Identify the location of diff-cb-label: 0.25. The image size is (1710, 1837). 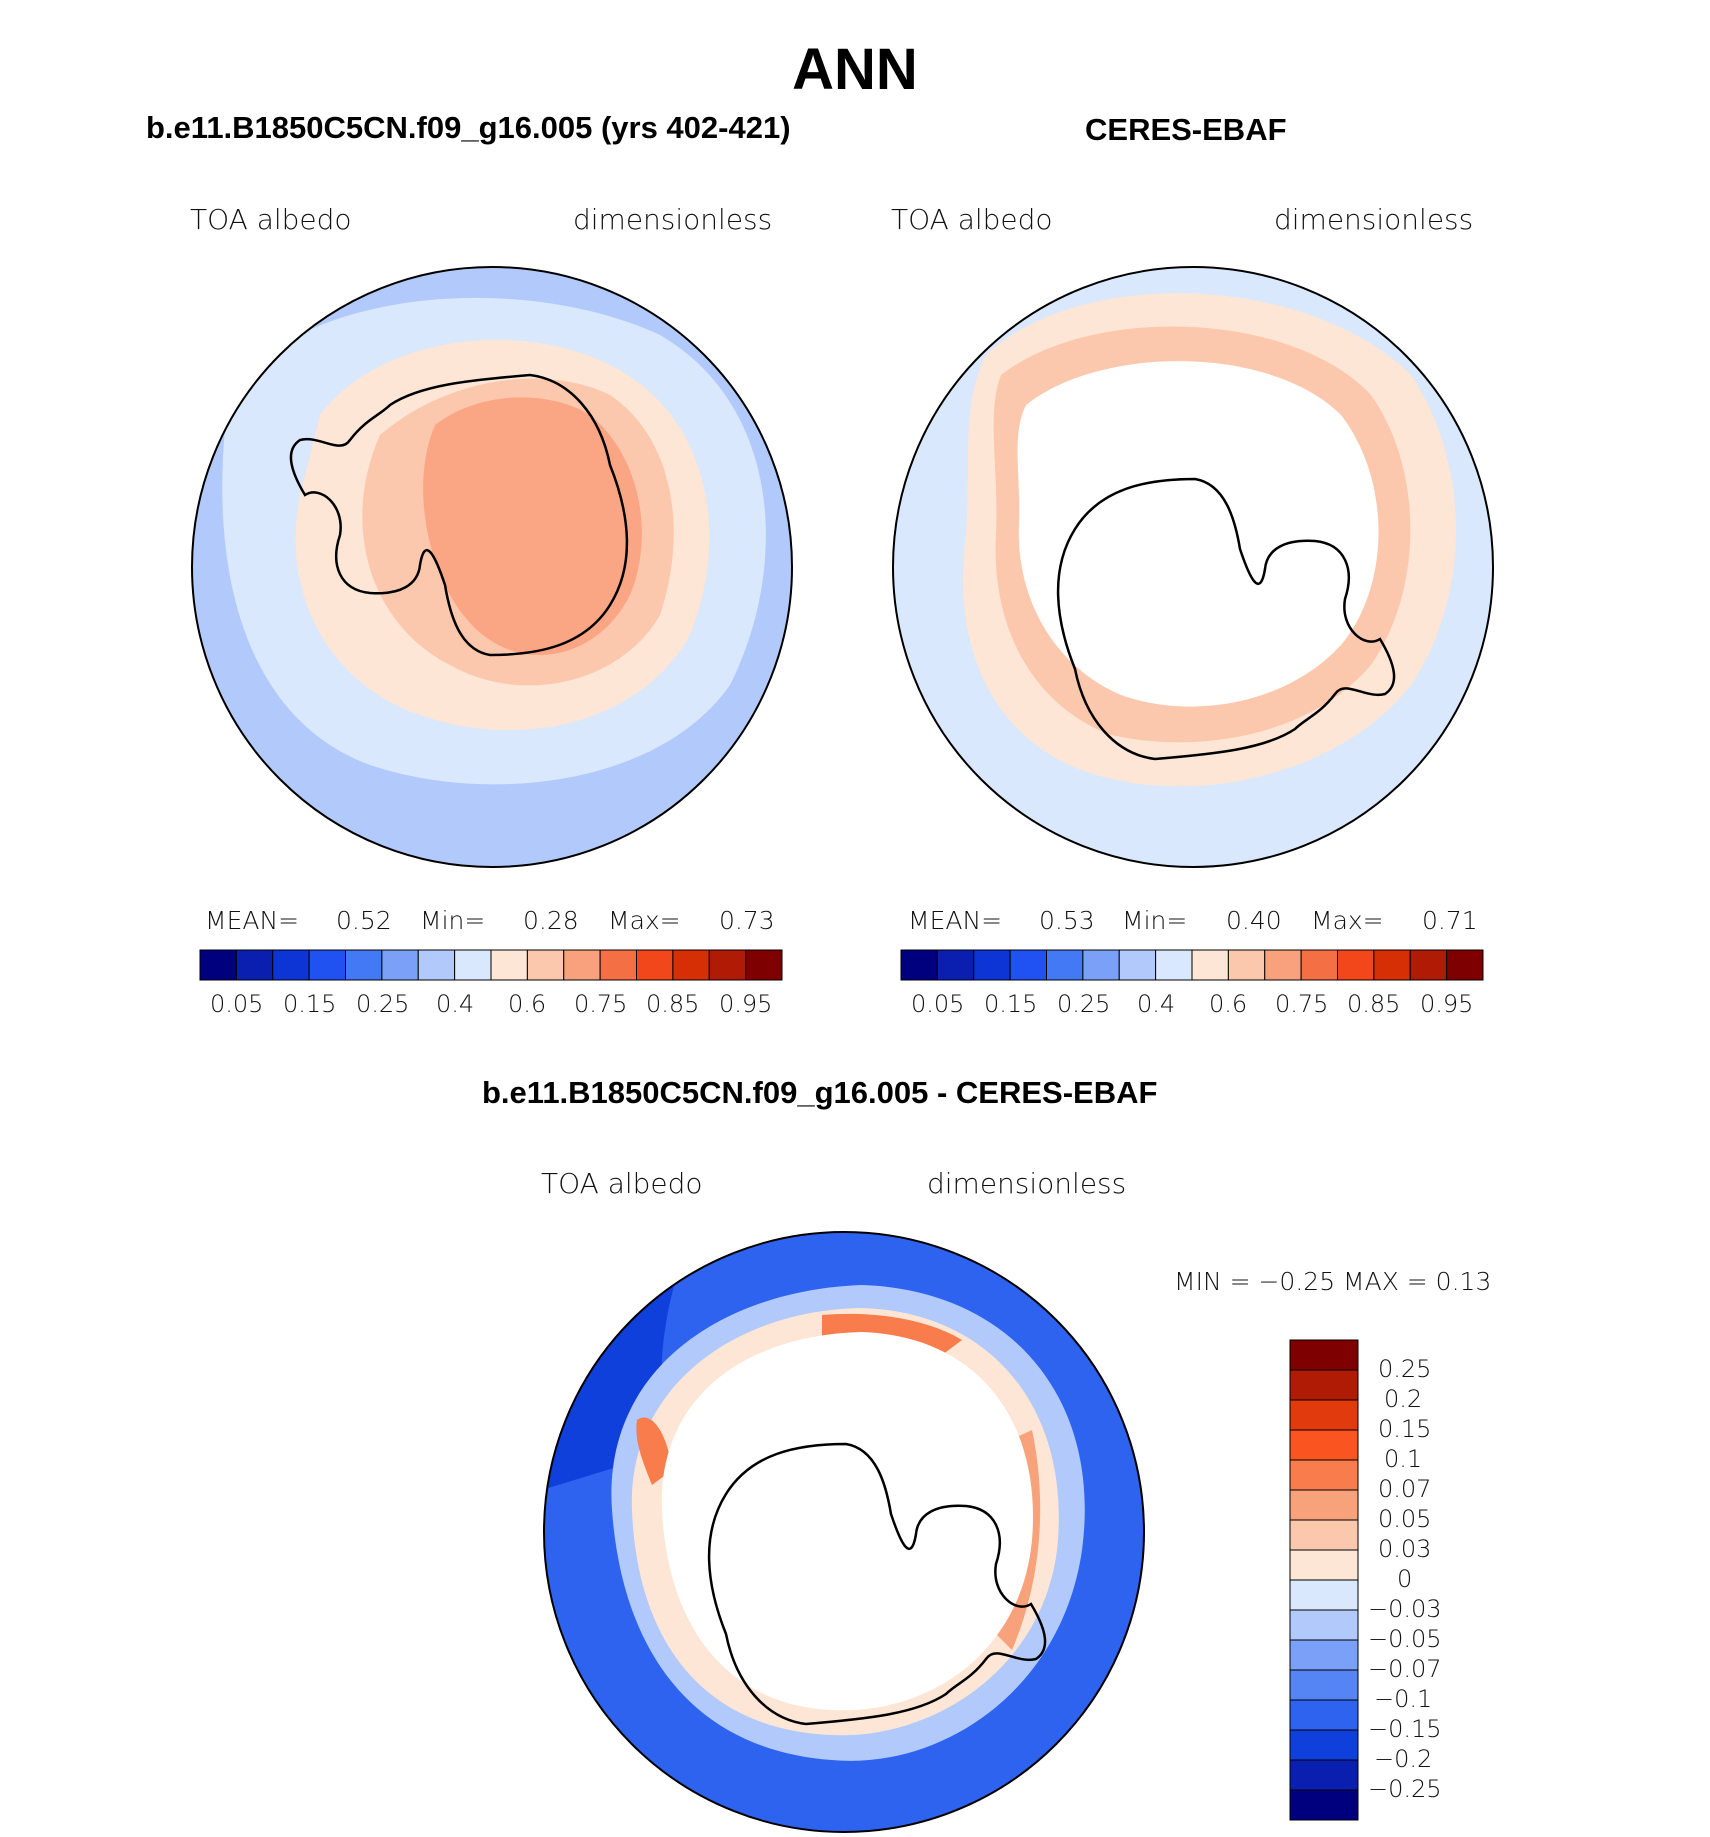
(1405, 1369).